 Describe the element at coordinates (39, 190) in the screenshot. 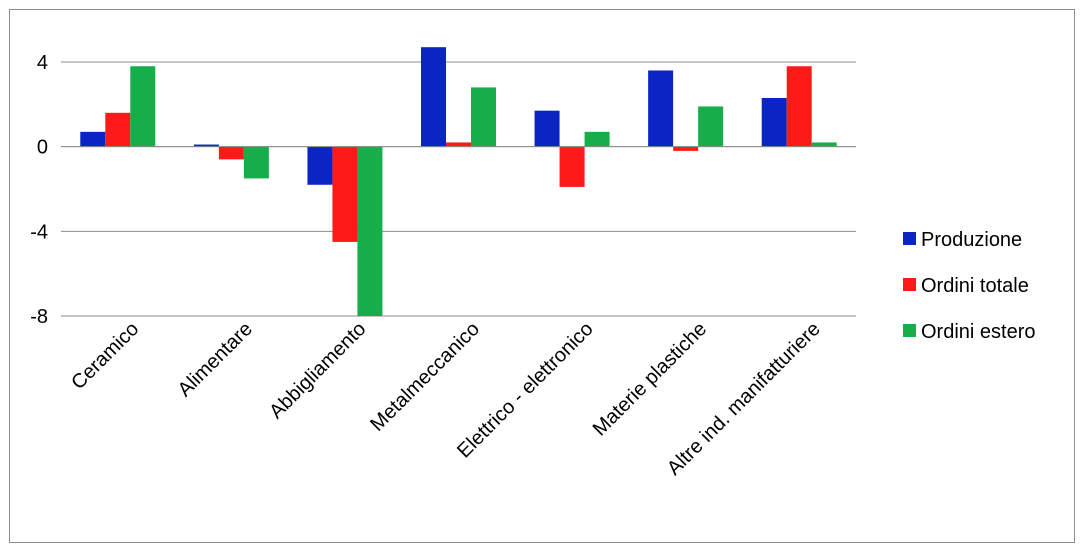

I see `y-axis-tick-labels: 4 0 -4 -8` at that location.